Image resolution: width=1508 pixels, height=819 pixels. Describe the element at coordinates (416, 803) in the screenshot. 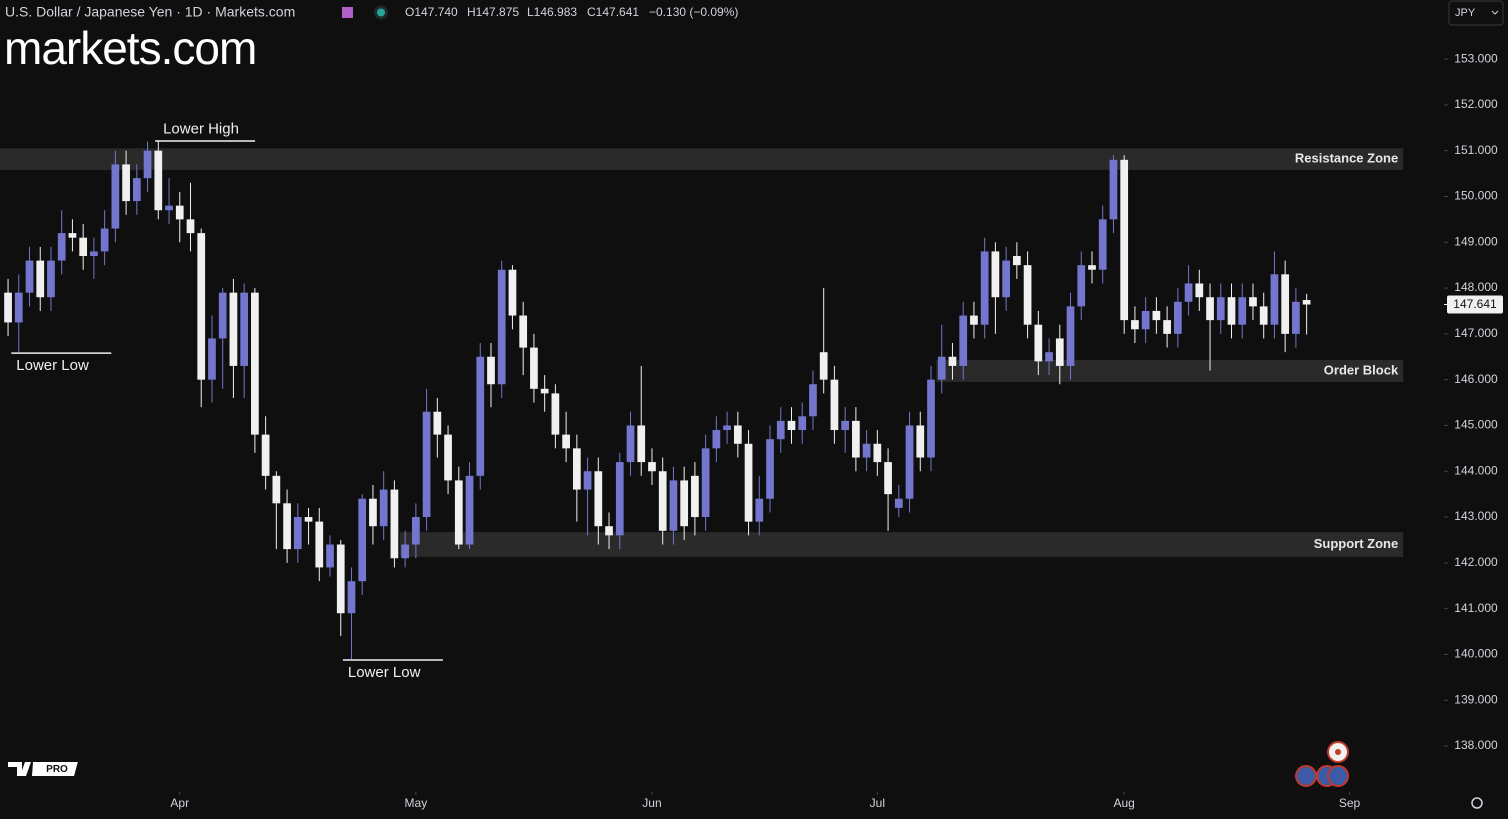

I see `x-tick-label: May` at that location.